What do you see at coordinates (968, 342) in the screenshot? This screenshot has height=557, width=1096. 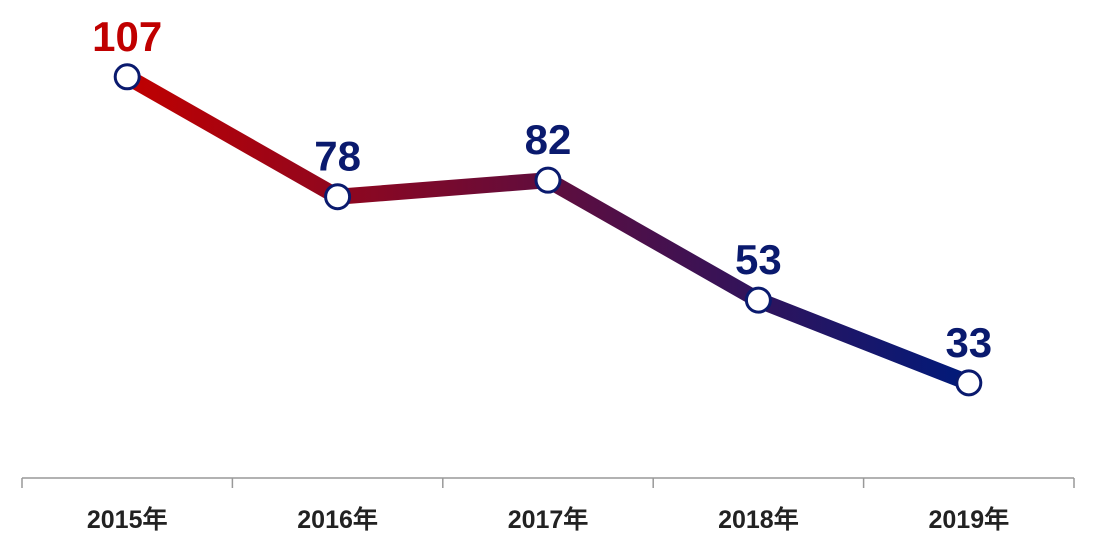 I see `value-label: 33` at bounding box center [968, 342].